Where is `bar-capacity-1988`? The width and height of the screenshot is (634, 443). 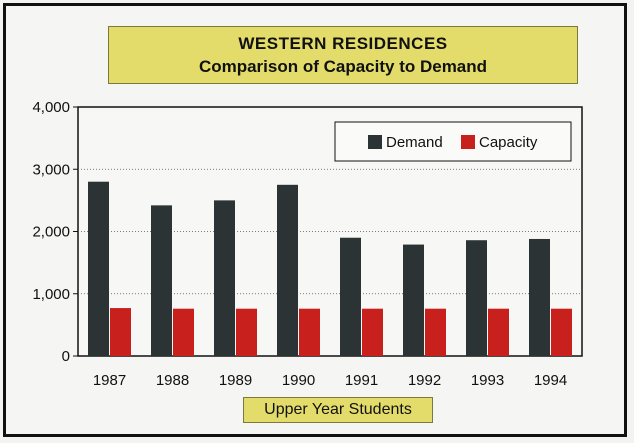 bar-capacity-1988 is located at coordinates (183, 332).